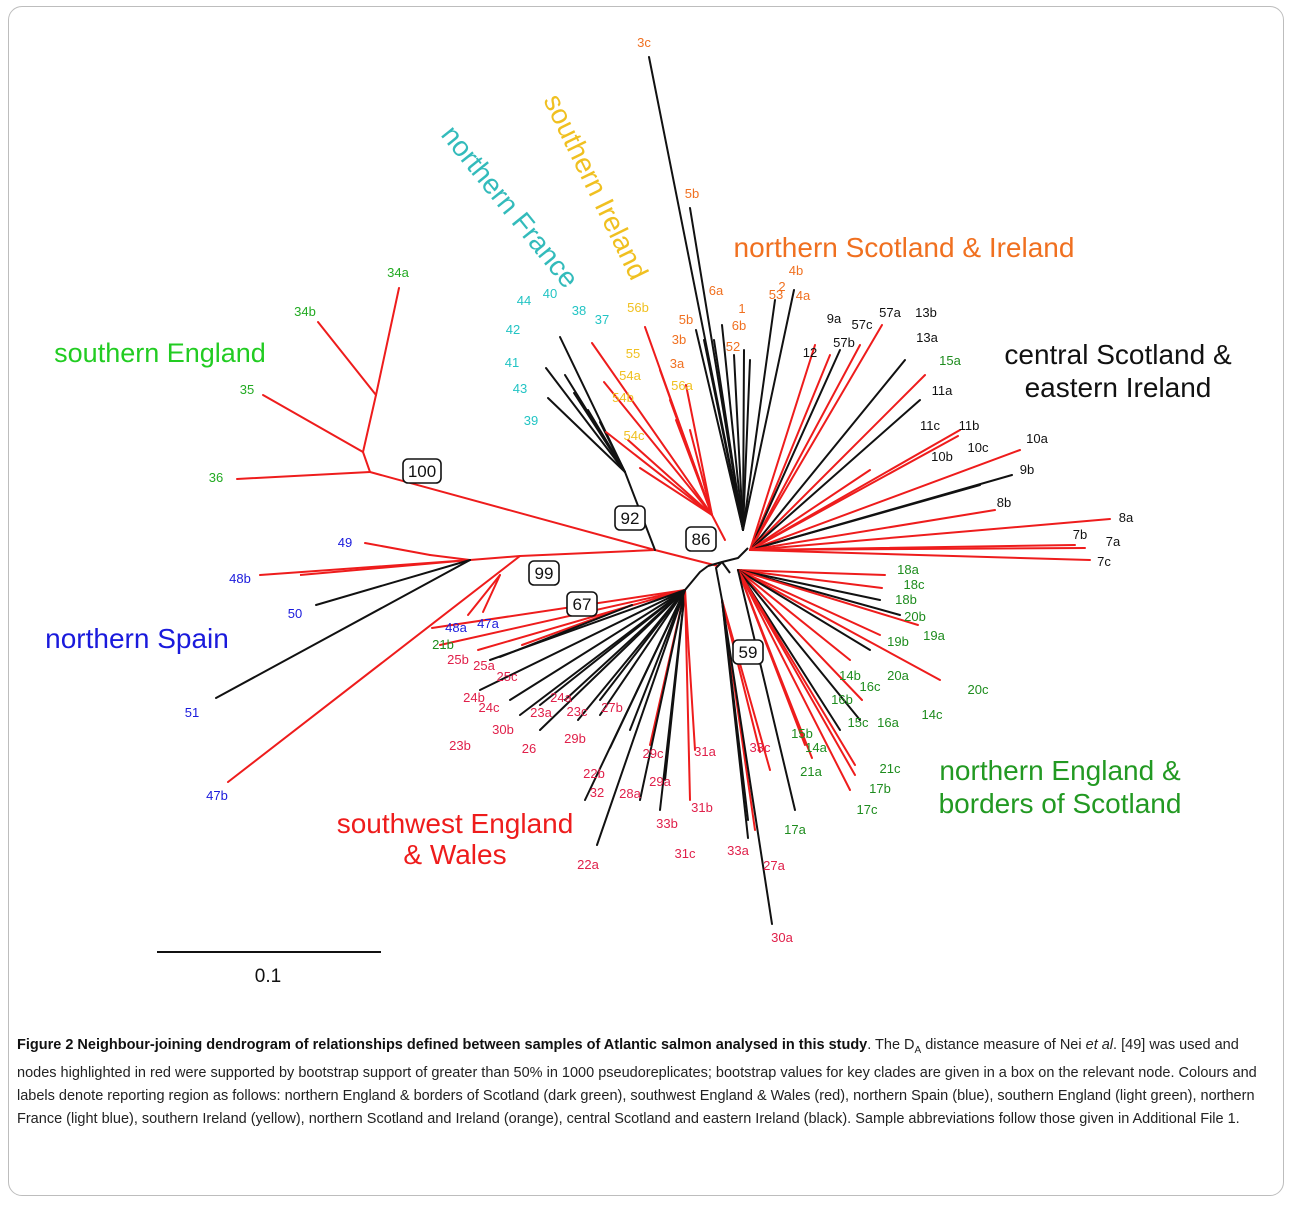 The image size is (1292, 1206). Describe the element at coordinates (701, 539) in the screenshot. I see `bootstrap-box` at that location.